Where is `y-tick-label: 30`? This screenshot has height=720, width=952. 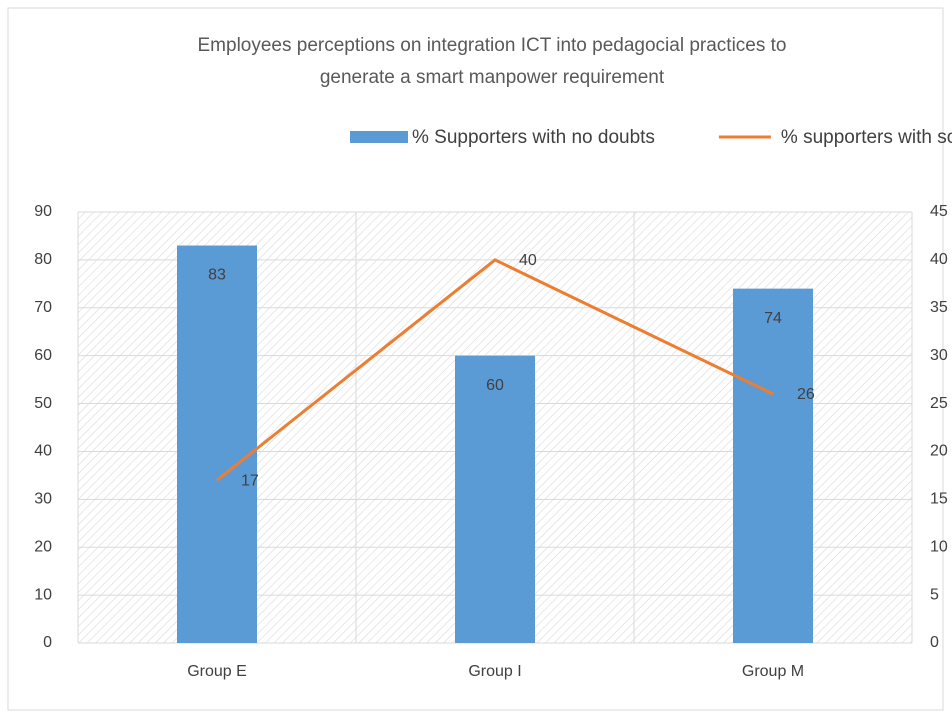 y-tick-label: 30 is located at coordinates (43, 499).